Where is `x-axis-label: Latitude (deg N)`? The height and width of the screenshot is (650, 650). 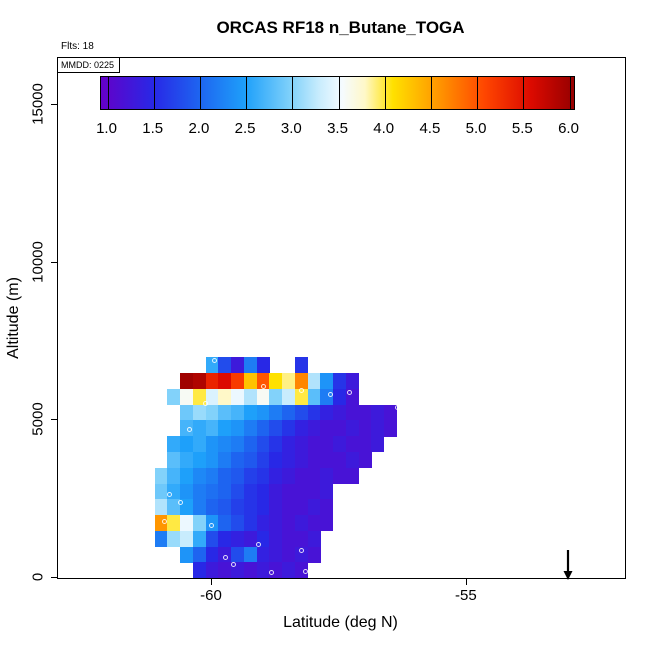
x-axis-label: Latitude (deg N) is located at coordinates (340, 622).